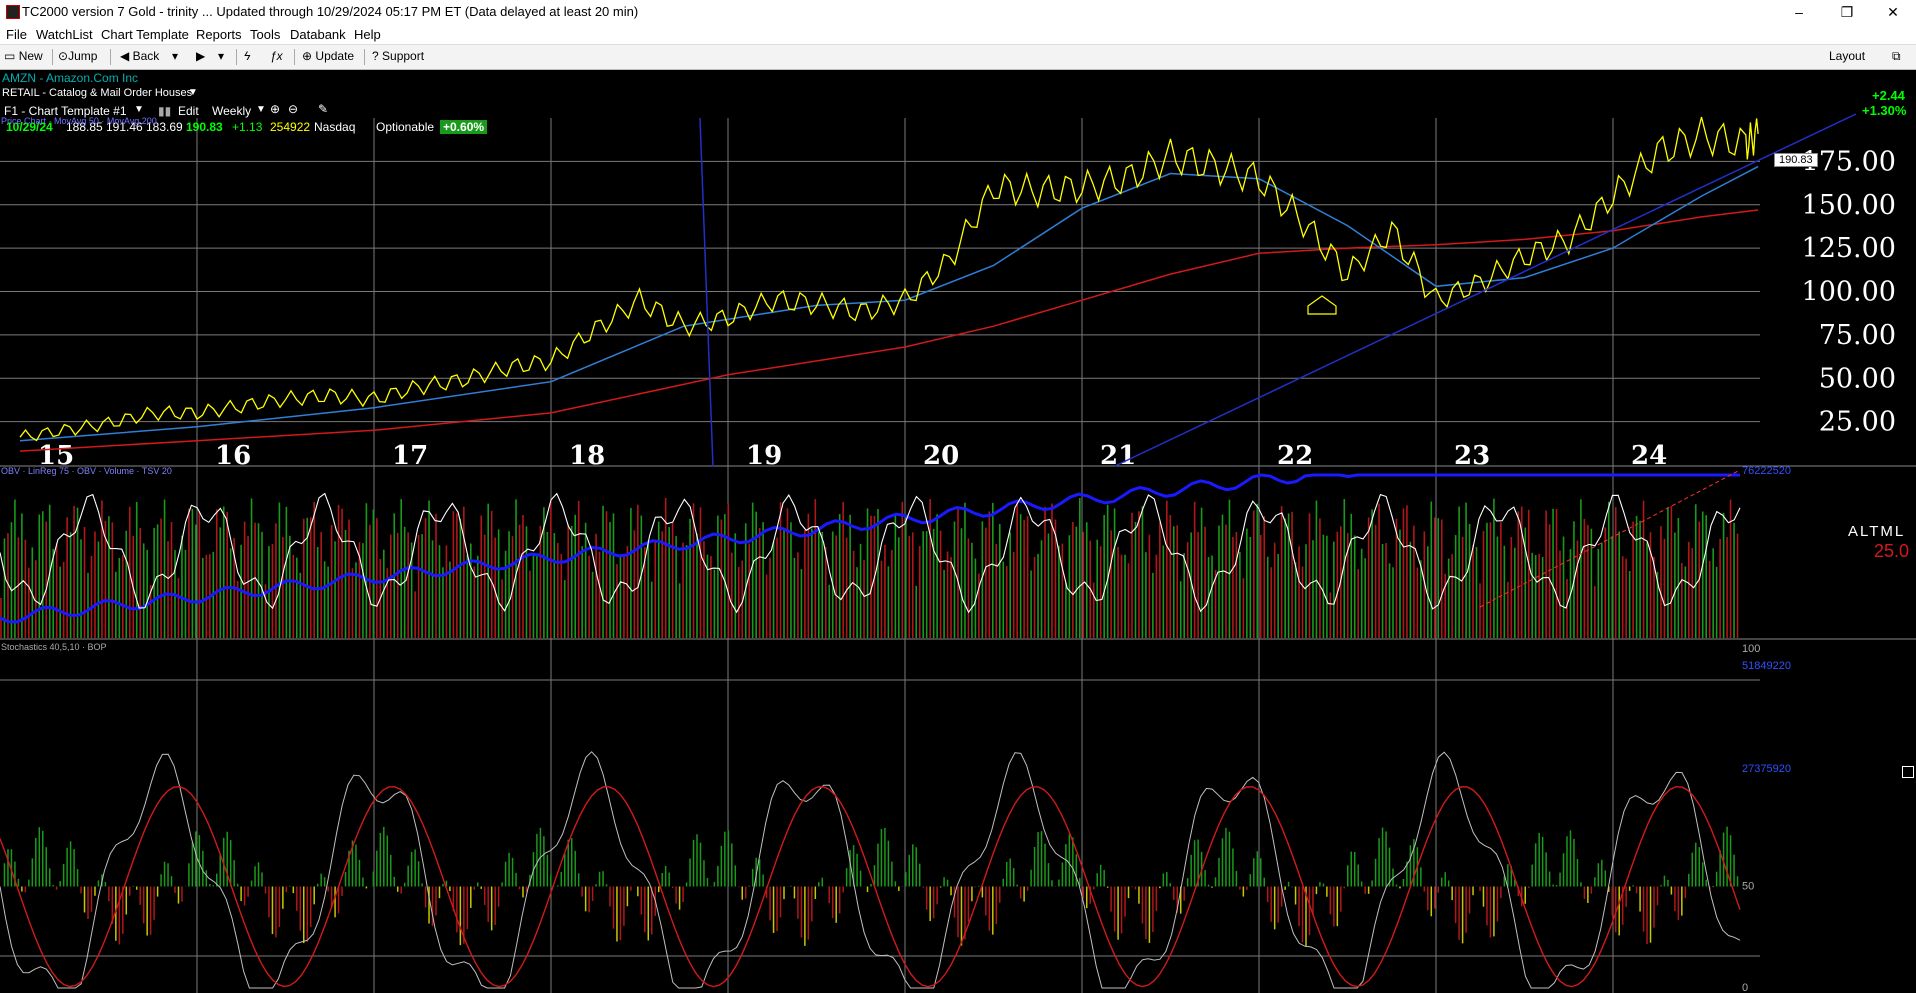 Image resolution: width=1916 pixels, height=993 pixels. What do you see at coordinates (1766, 769) in the screenshot?
I see `volume-axis-label: 27375920` at bounding box center [1766, 769].